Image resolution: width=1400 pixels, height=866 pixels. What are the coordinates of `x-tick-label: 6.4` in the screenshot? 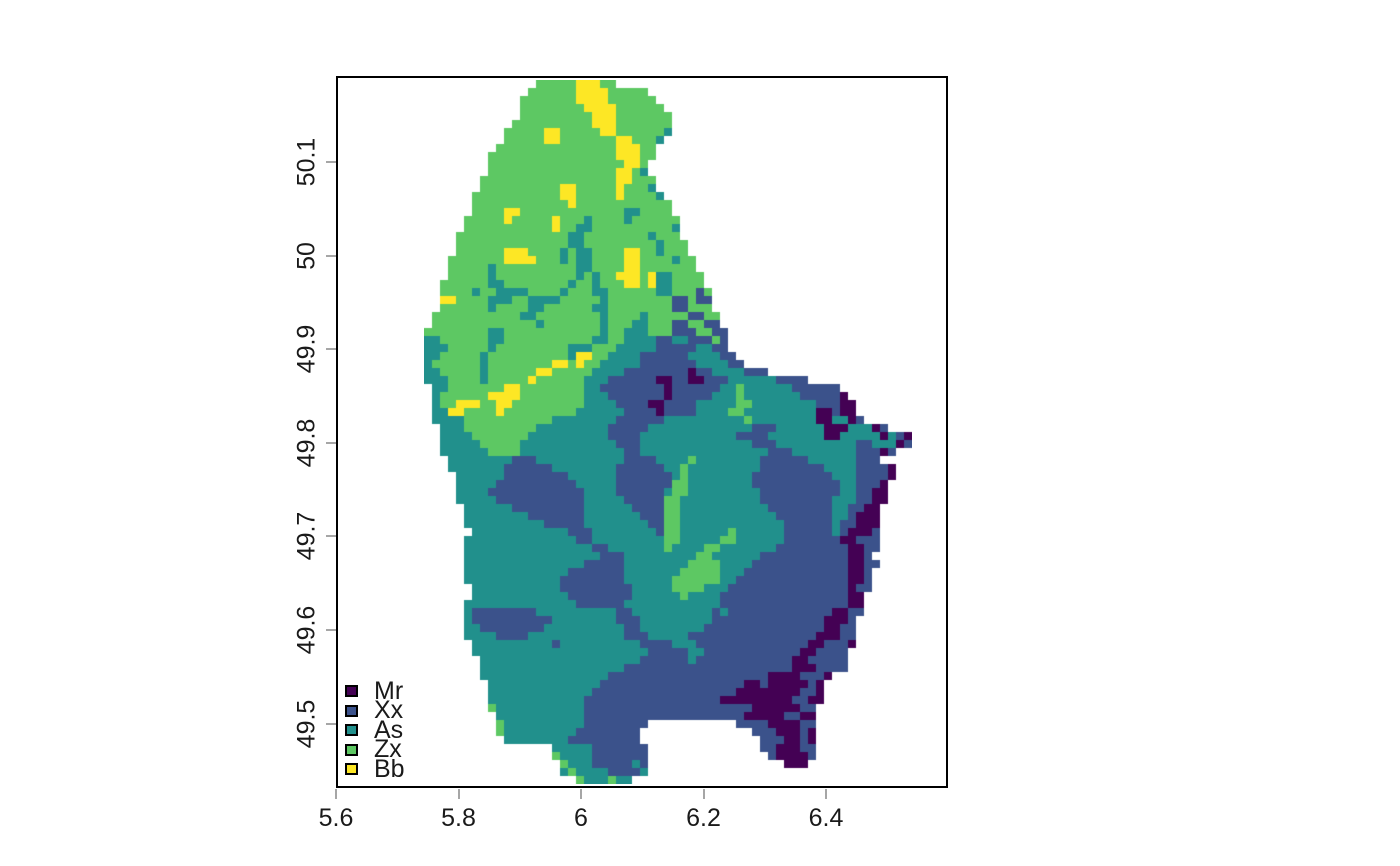 It's located at (826, 818).